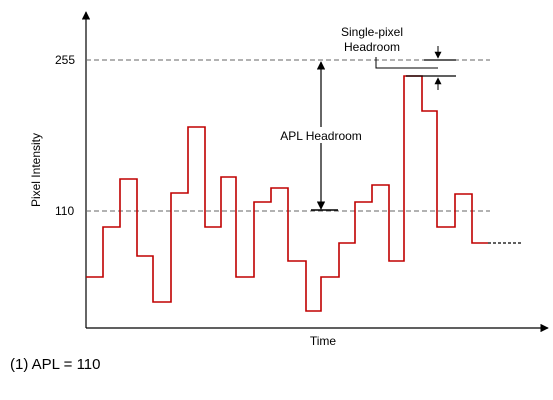 Image resolution: width=553 pixels, height=400 pixels. Describe the element at coordinates (65, 60) in the screenshot. I see `tick-255: 255` at that location.